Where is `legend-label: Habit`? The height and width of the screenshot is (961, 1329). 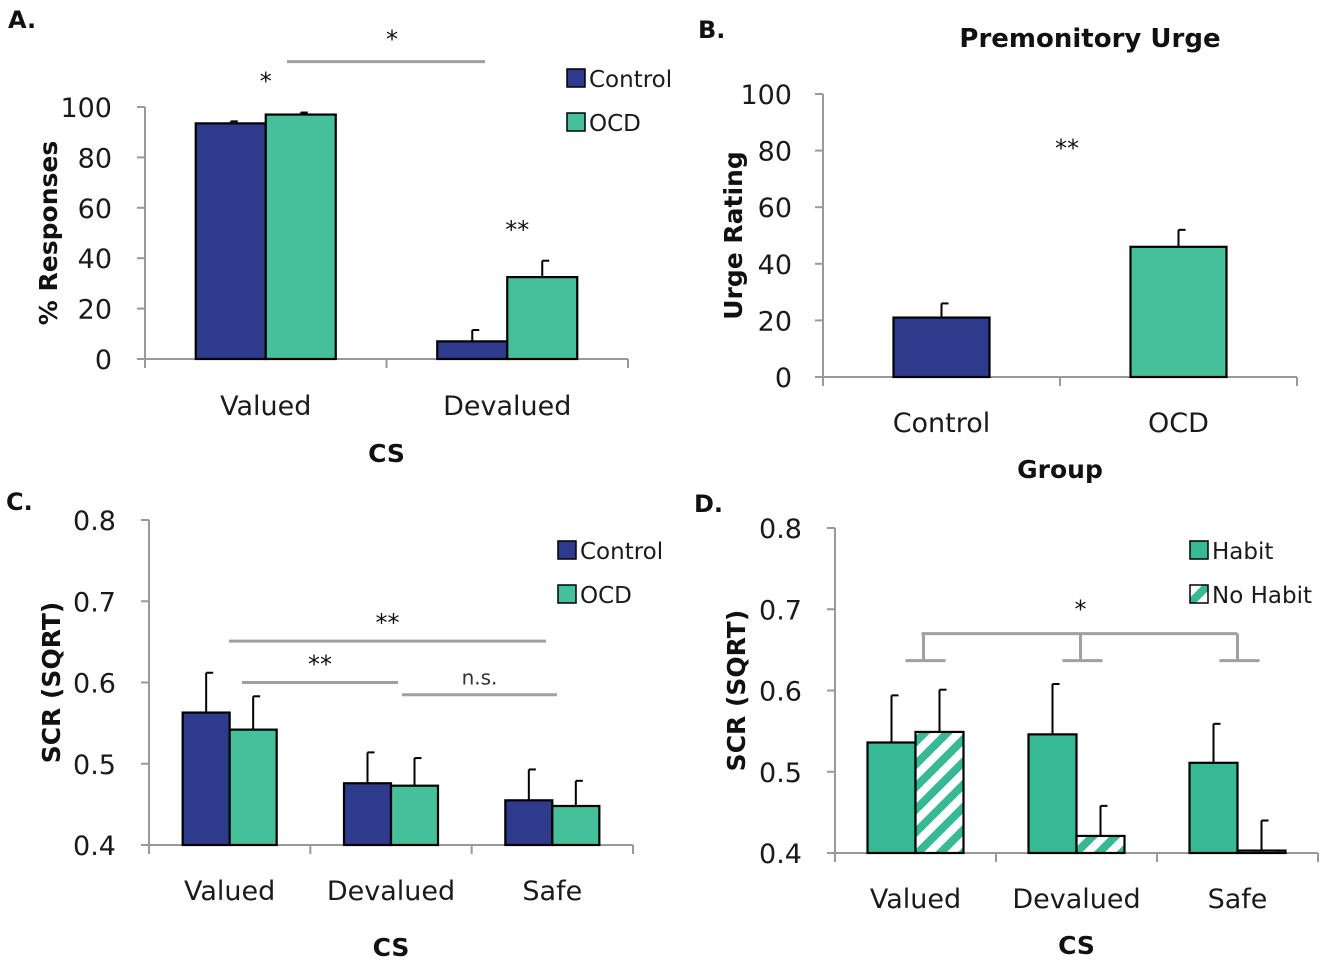
legend-label: Habit is located at coordinates (1242, 552).